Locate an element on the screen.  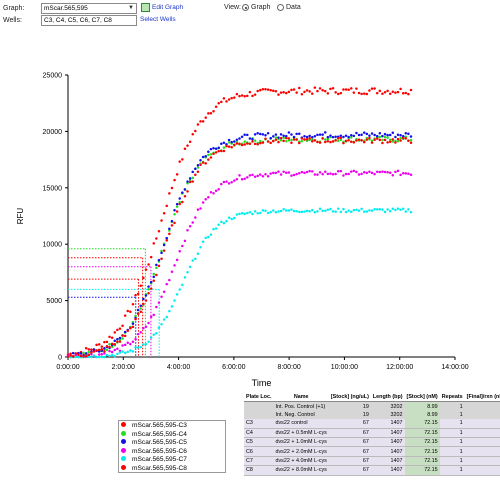
table-cell-length: 1407 is located at coordinates (387, 470).